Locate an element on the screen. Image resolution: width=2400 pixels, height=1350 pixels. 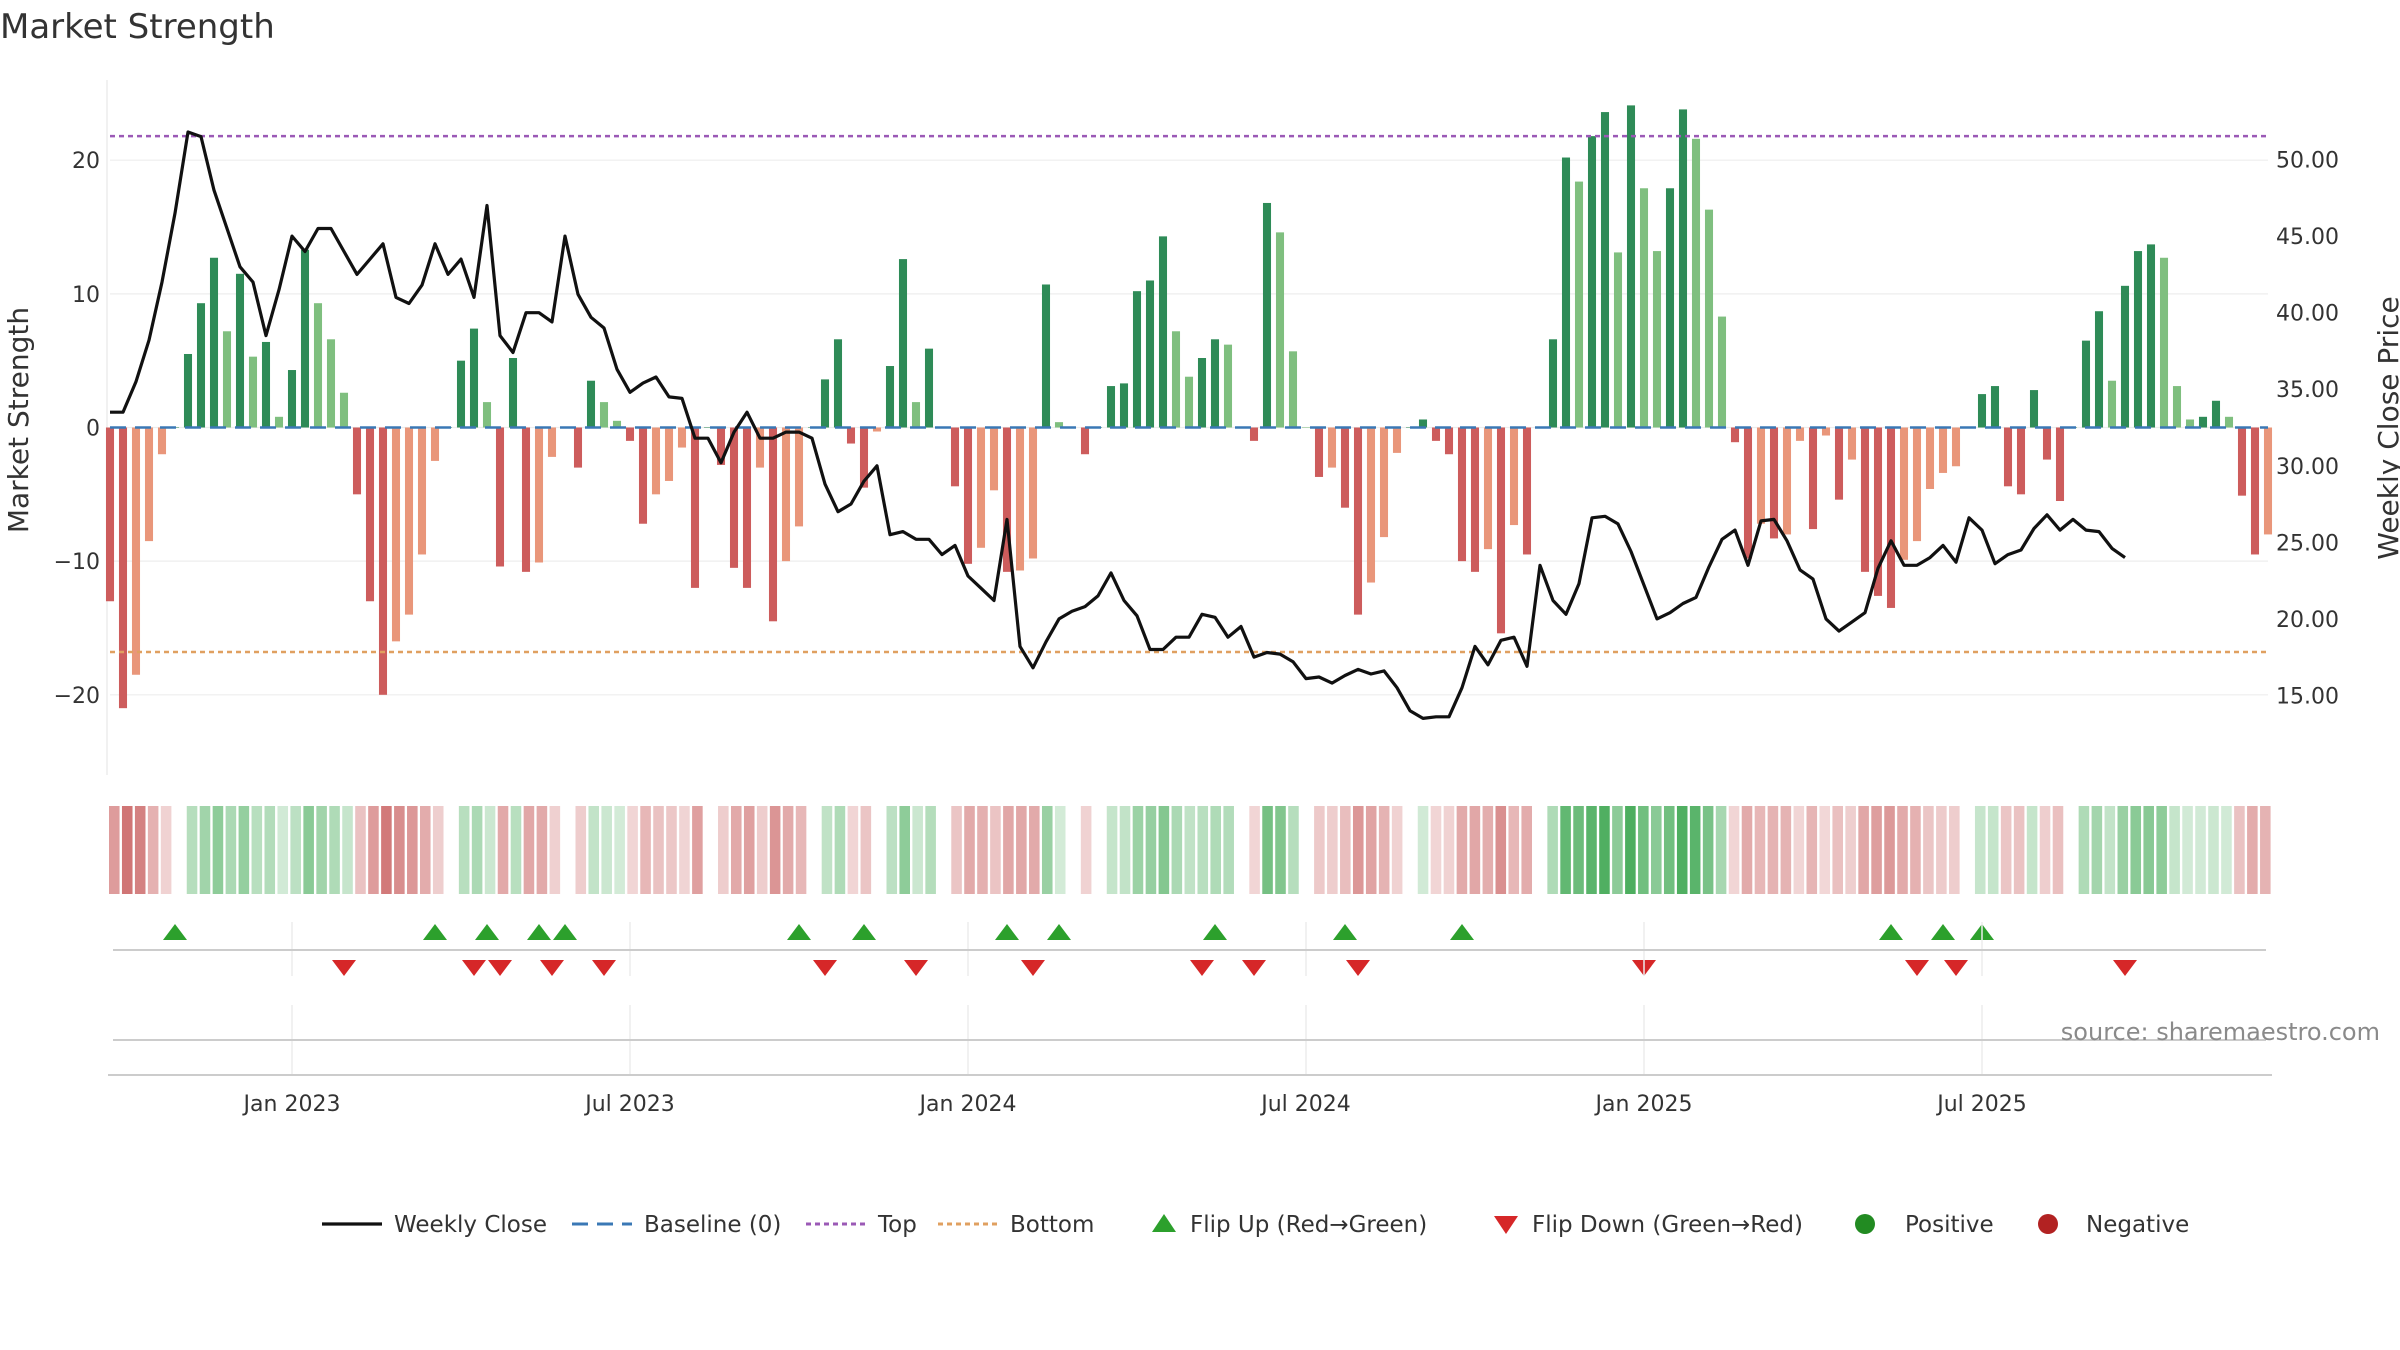
right-tick-label: 35.00 is located at coordinates (2307, 390).